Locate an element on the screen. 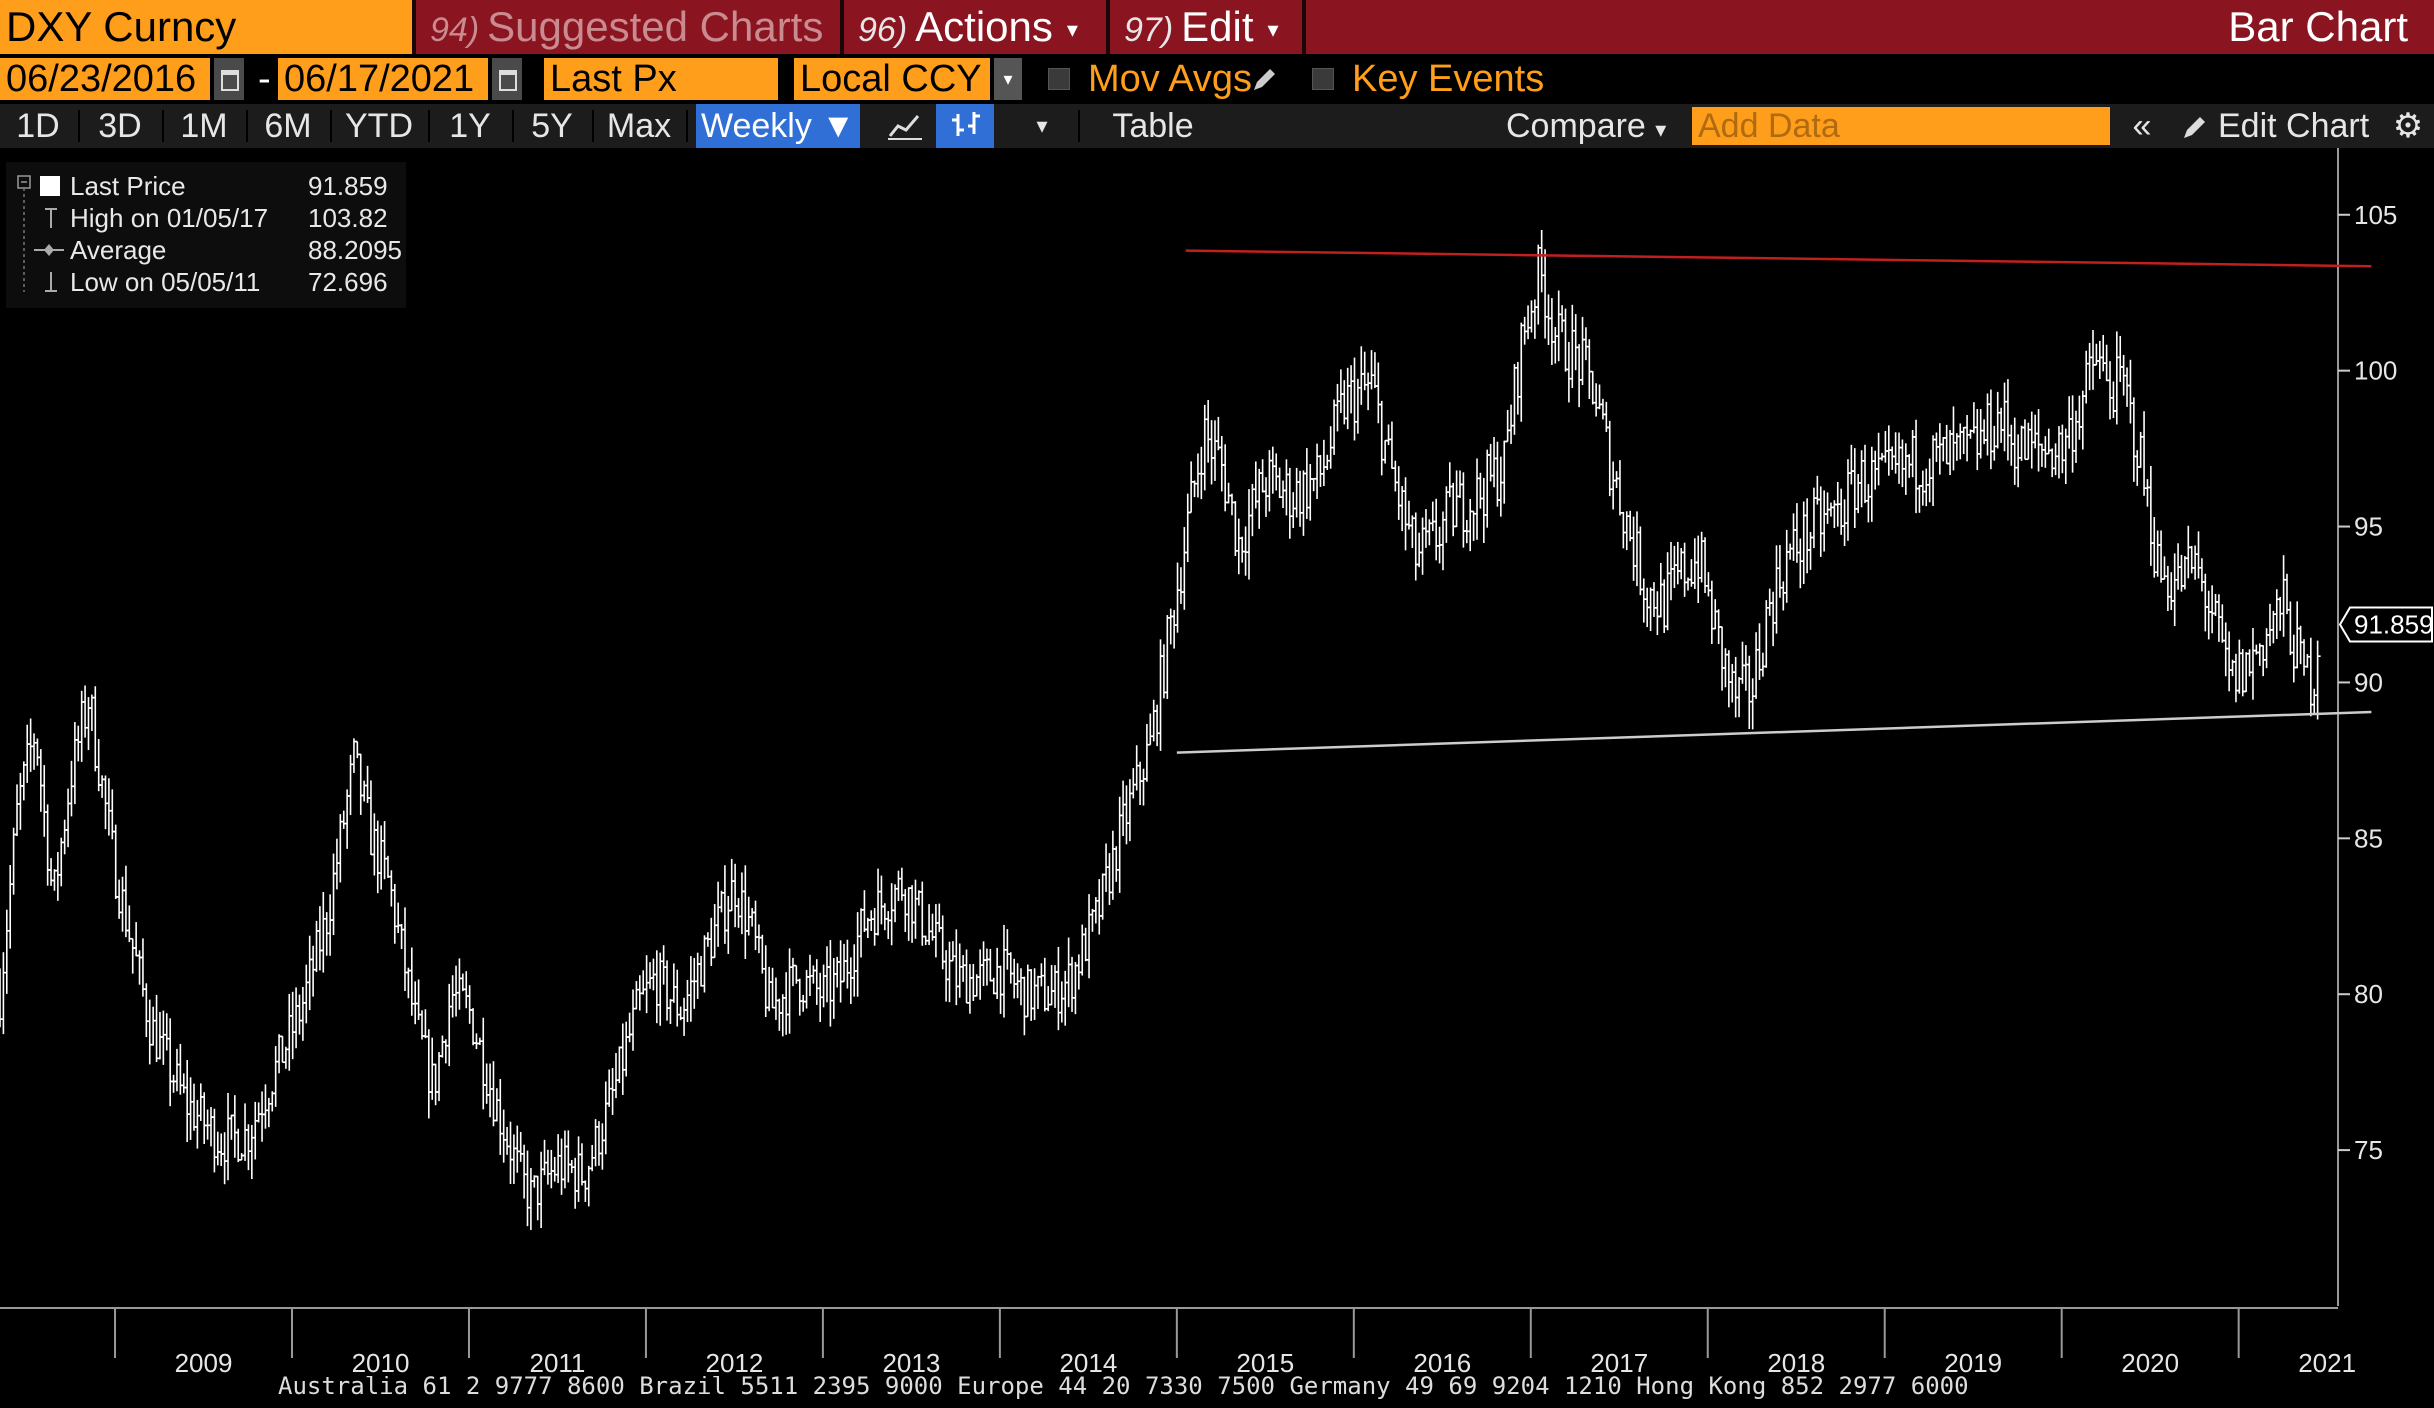 This screenshot has height=1408, width=2434. actions-menu: 96) Actions ▾ is located at coordinates (968, 27).